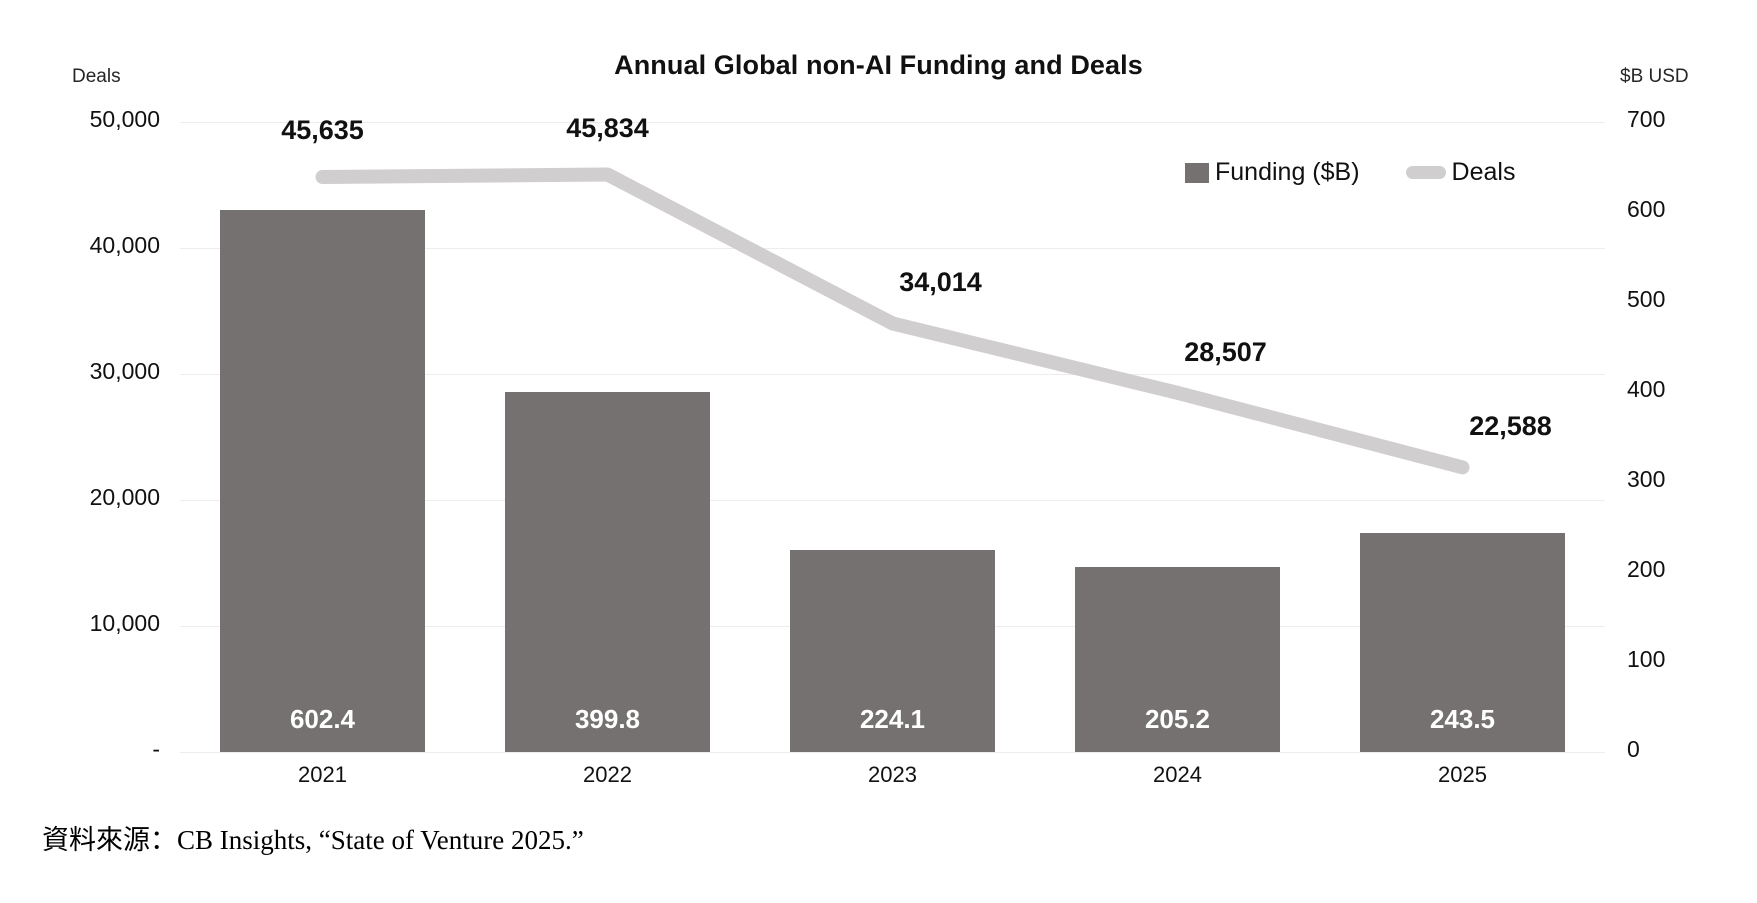  What do you see at coordinates (940, 282) in the screenshot?
I see `line-value-label: 34,014` at bounding box center [940, 282].